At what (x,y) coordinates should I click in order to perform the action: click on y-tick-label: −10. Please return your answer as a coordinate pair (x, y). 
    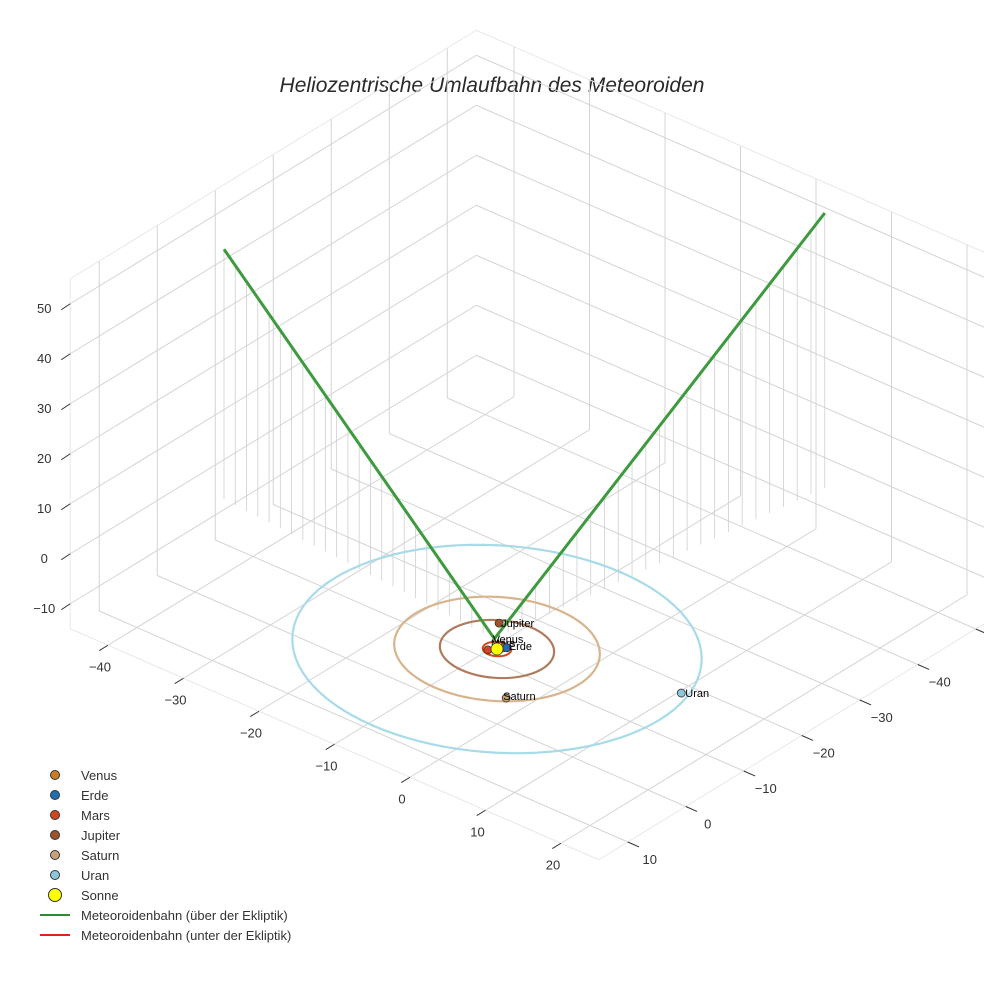
    Looking at the image, I should click on (766, 788).